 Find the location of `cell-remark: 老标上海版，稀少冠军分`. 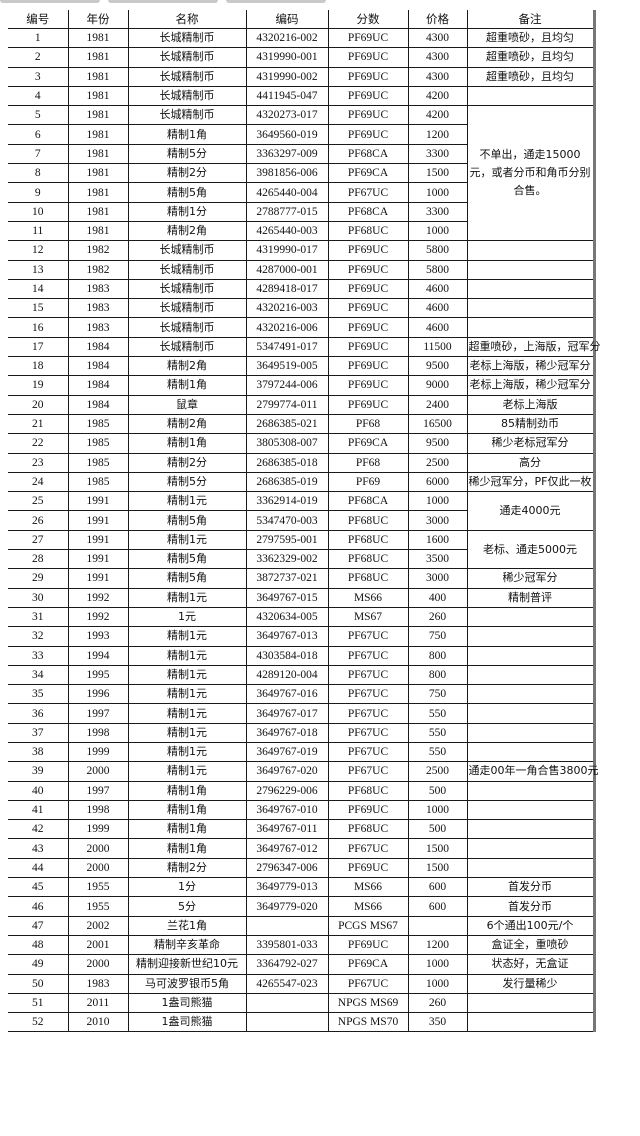

cell-remark: 老标上海版，稀少冠军分 is located at coordinates (531, 366).